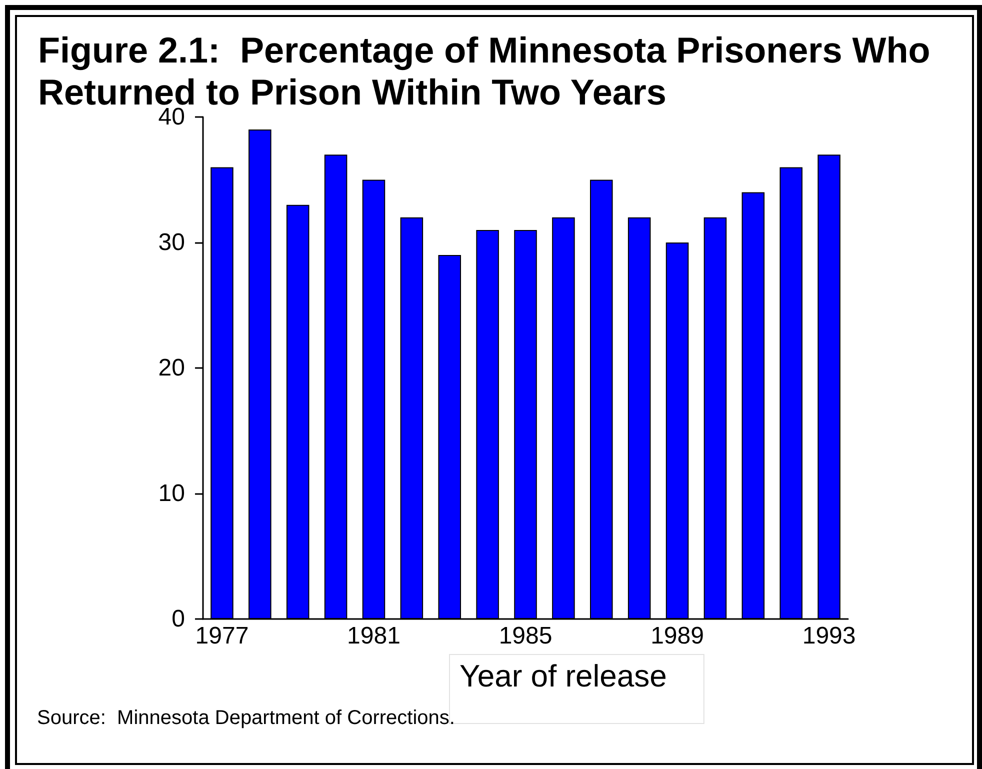 Image resolution: width=982 pixels, height=769 pixels. What do you see at coordinates (677, 636) in the screenshot?
I see `x-tick-label: 1989` at bounding box center [677, 636].